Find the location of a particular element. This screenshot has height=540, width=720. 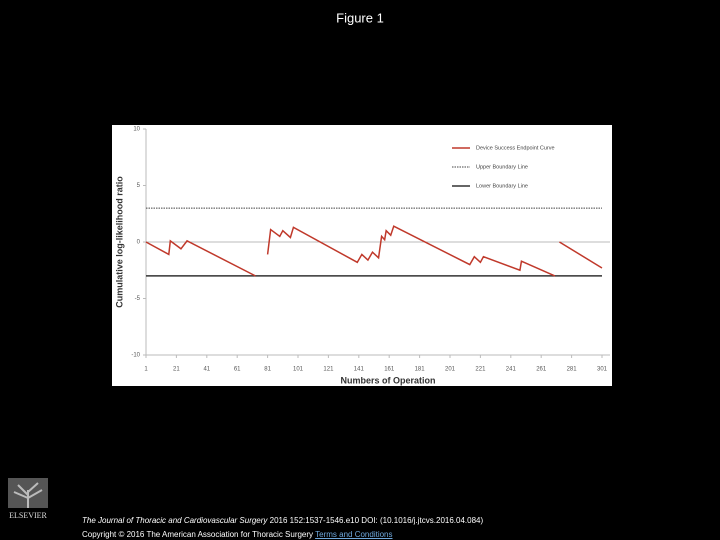

x-tick-label: 141 is located at coordinates (359, 370).